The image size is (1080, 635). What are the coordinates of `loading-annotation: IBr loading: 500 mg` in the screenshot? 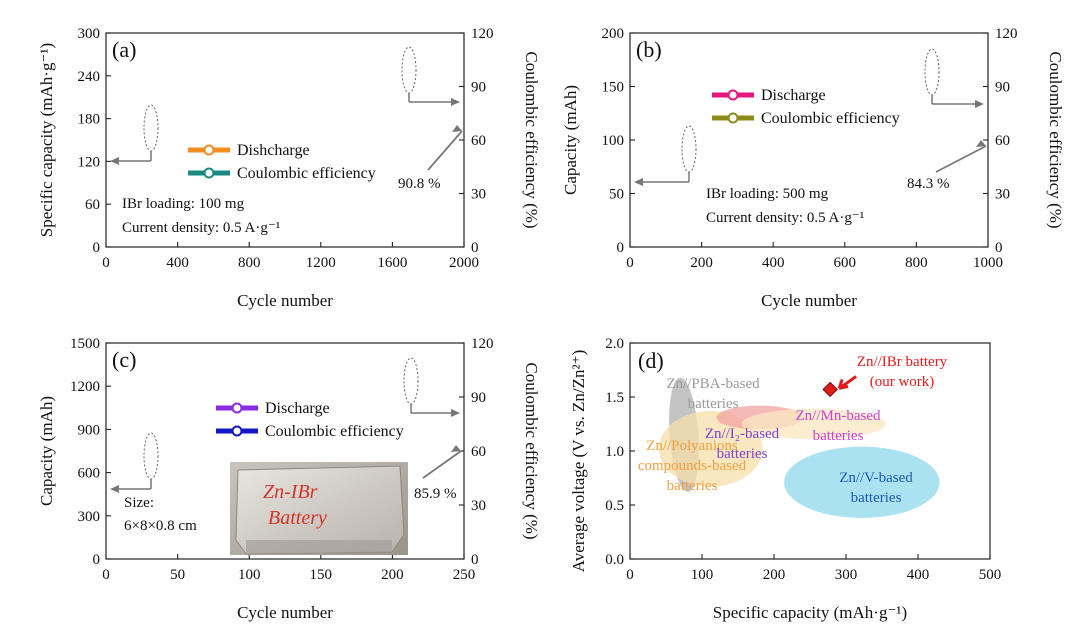 It's located at (767, 194).